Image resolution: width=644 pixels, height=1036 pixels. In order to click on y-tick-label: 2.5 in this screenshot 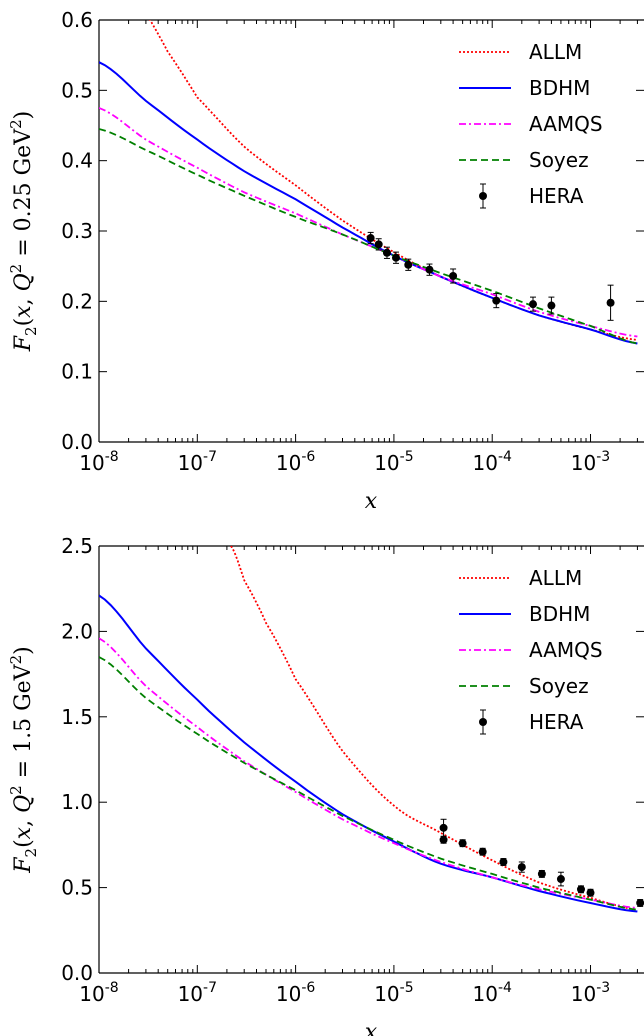, I will do `click(77, 546)`.